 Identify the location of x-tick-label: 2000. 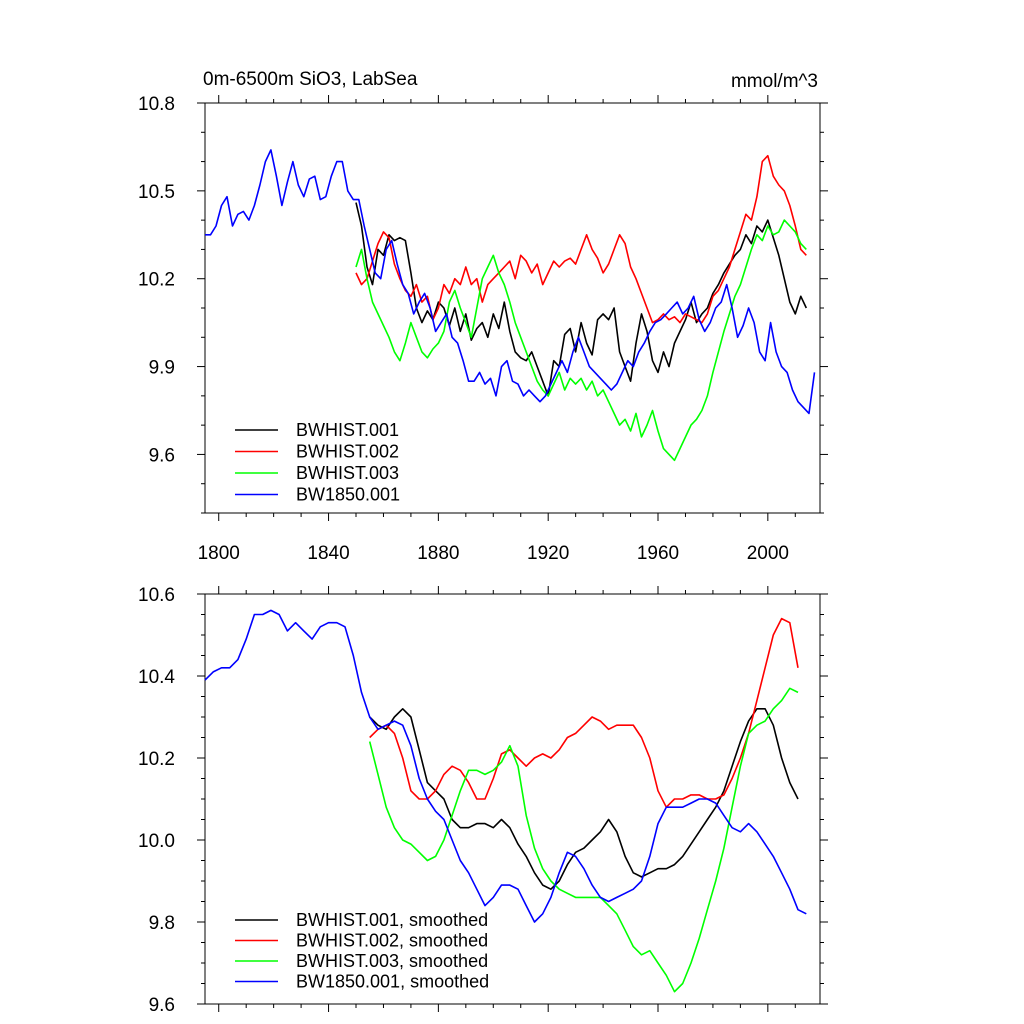
(768, 553).